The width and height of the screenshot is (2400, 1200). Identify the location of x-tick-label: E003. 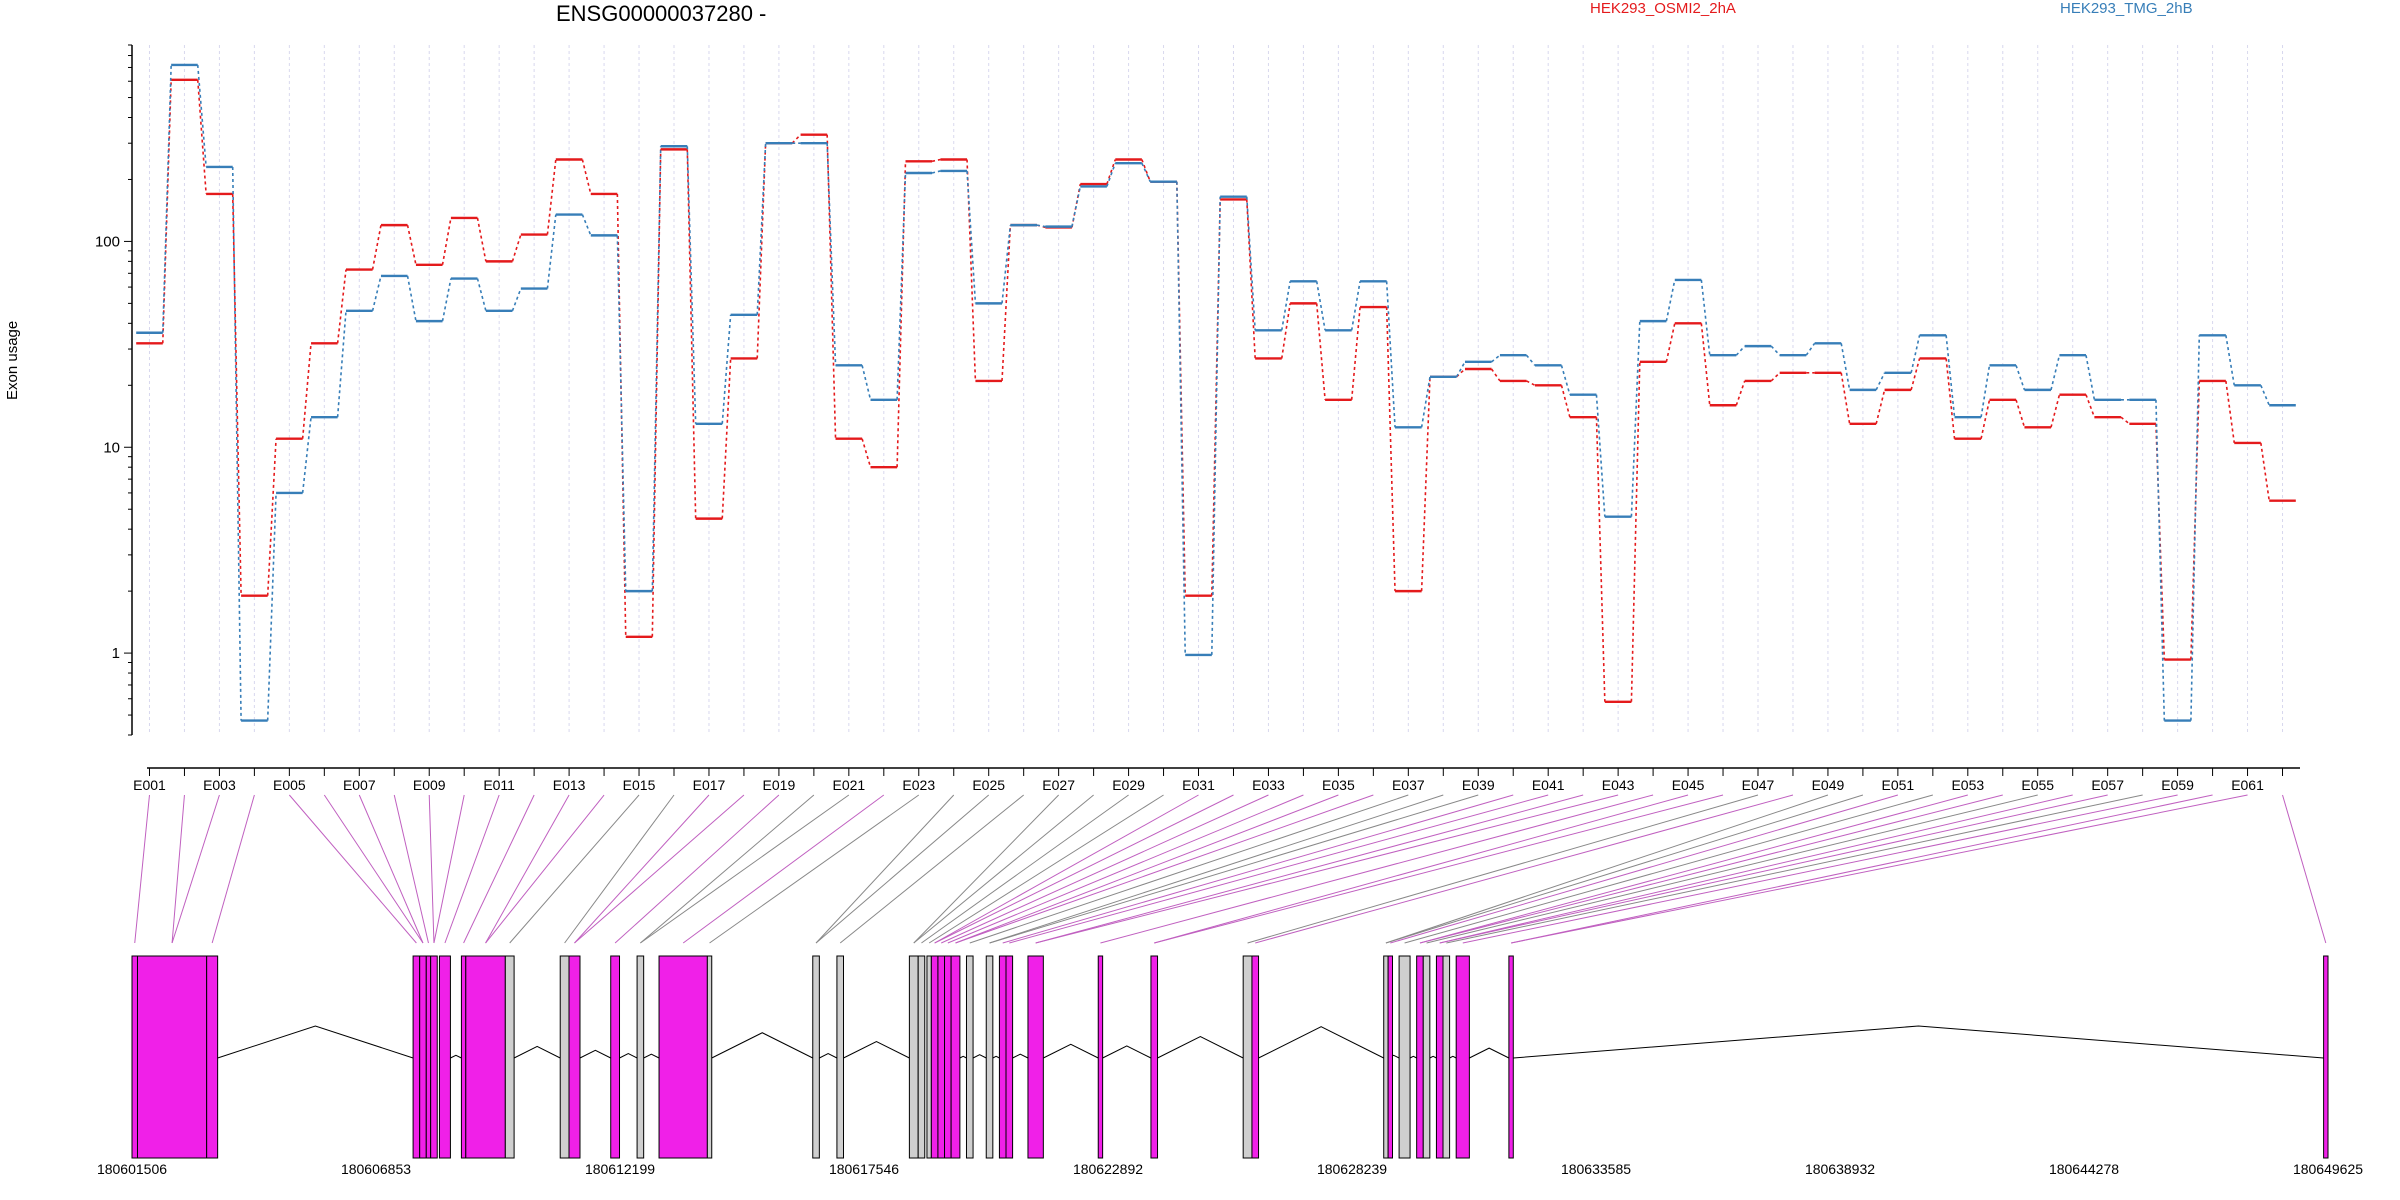
(219, 785).